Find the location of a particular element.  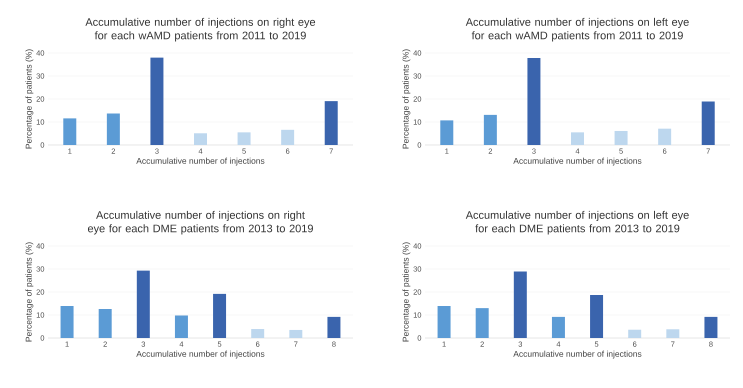

chart-title: Accumulative number of injections on right eye for each DME patients from 2013 to 2019 is located at coordinates (200, 222).